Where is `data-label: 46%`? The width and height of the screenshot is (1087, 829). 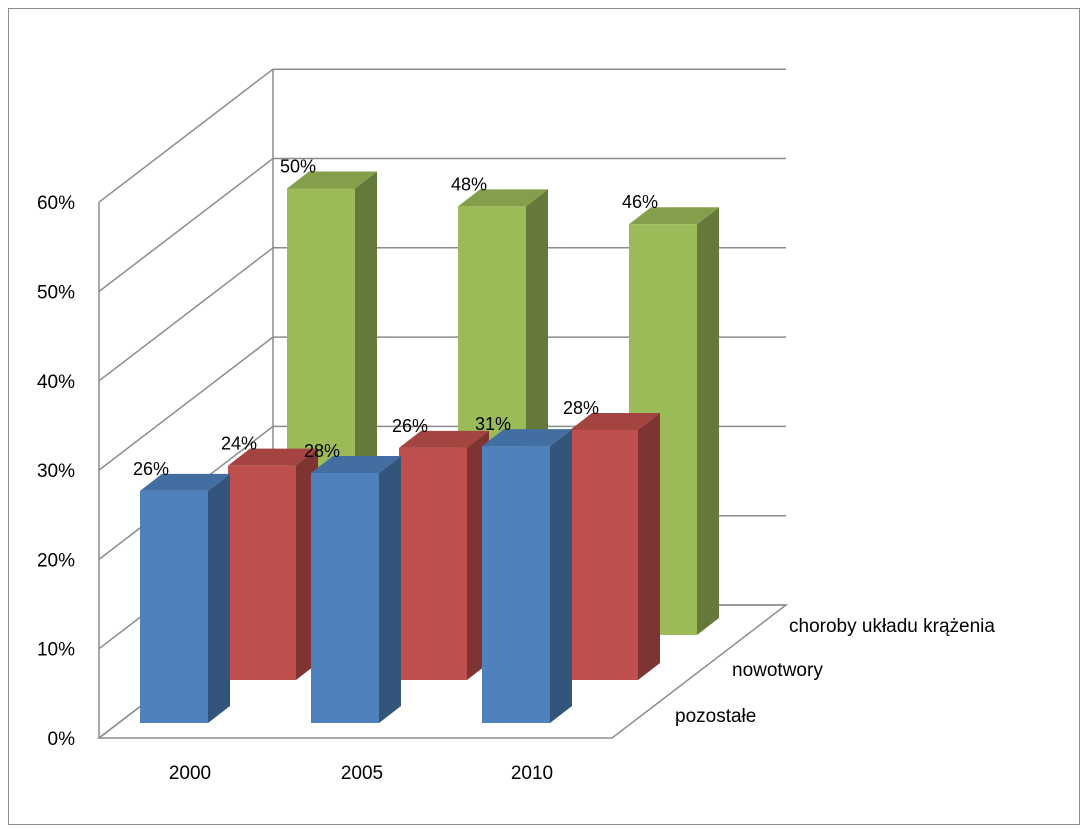
data-label: 46% is located at coordinates (640, 202).